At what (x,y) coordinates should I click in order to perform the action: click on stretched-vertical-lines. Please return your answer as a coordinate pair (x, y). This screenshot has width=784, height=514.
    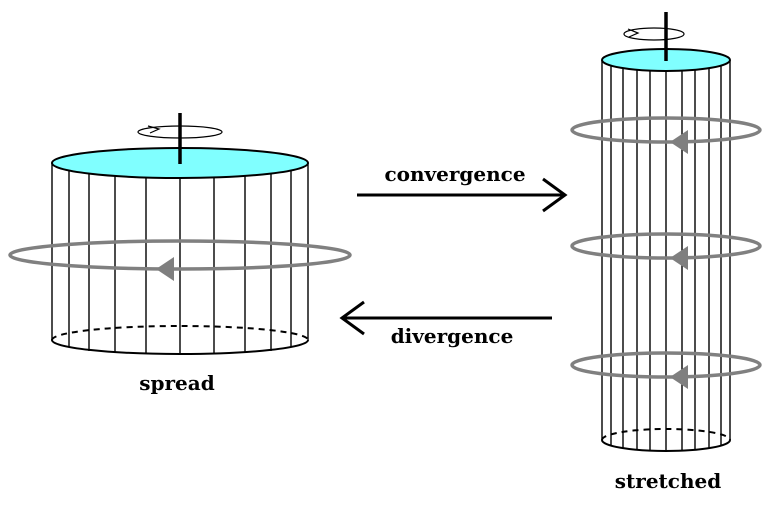
    Looking at the image, I should click on (666, 255).